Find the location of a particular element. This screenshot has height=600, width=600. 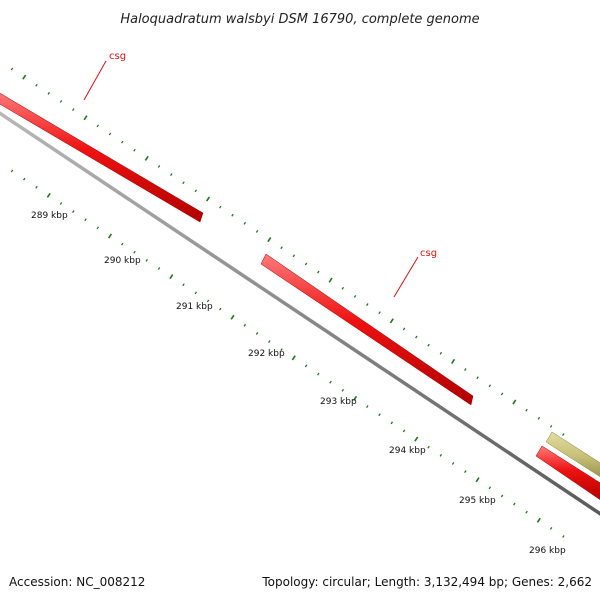

accession-label: Accession: NC_008212 is located at coordinates (77, 582).